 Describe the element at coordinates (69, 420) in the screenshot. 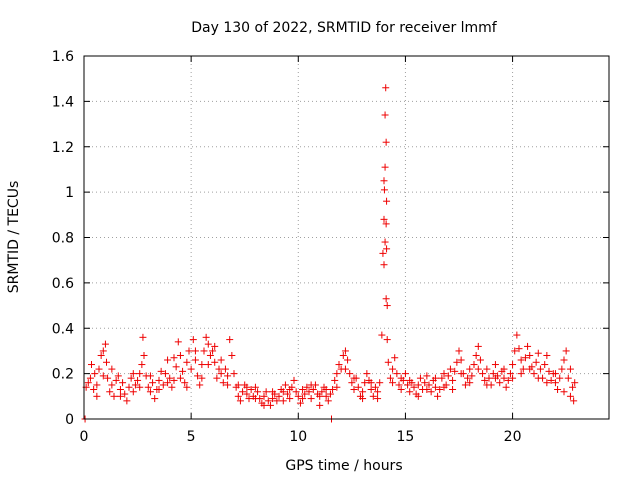

I see `y-tick-label: 0` at that location.